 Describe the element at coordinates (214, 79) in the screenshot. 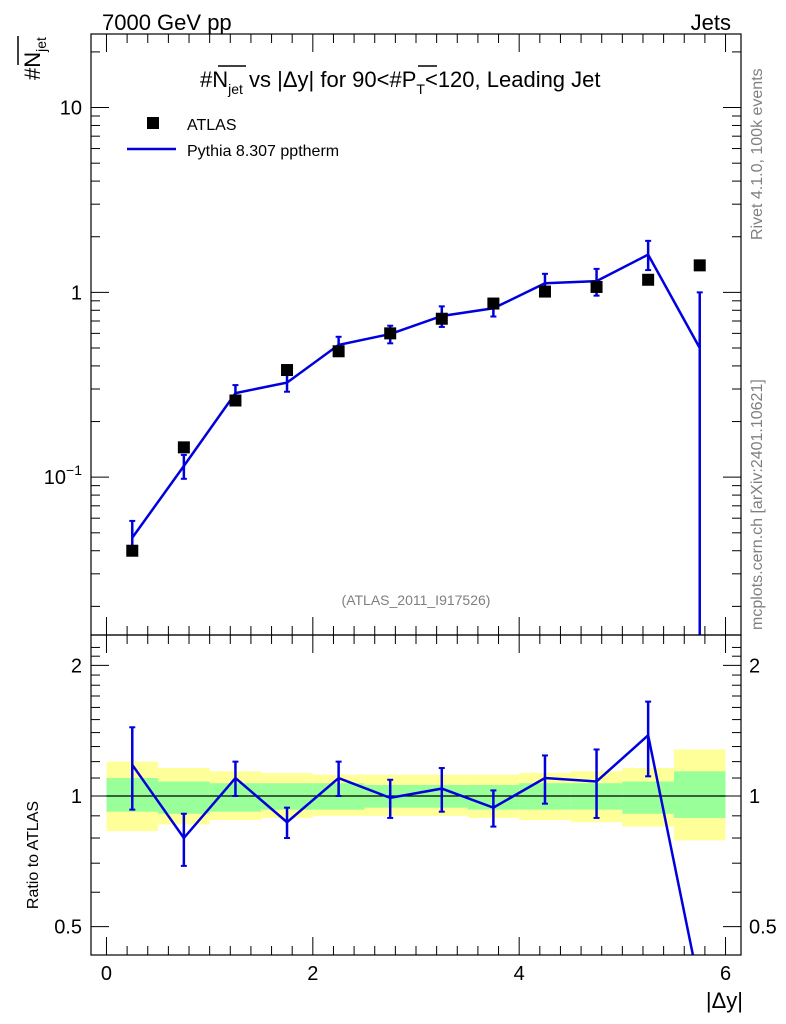

I see `title-prefix: #N` at that location.